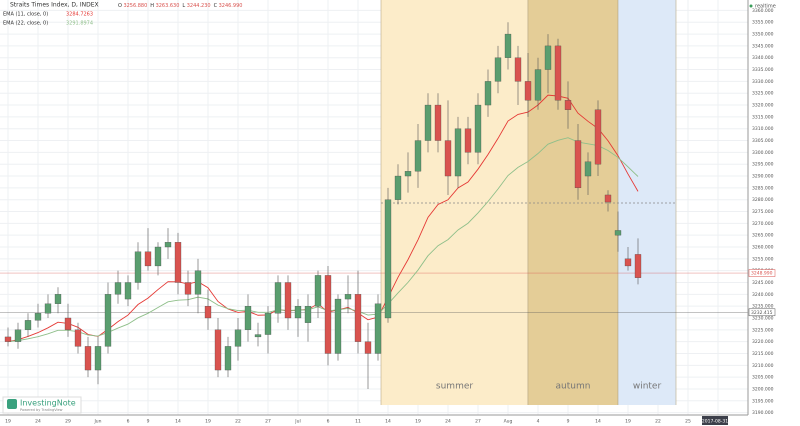 Image resolution: width=800 pixels, height=426 pixels. What do you see at coordinates (763, 307) in the screenshot?
I see `y-tick-label: 3235.000` at bounding box center [763, 307].